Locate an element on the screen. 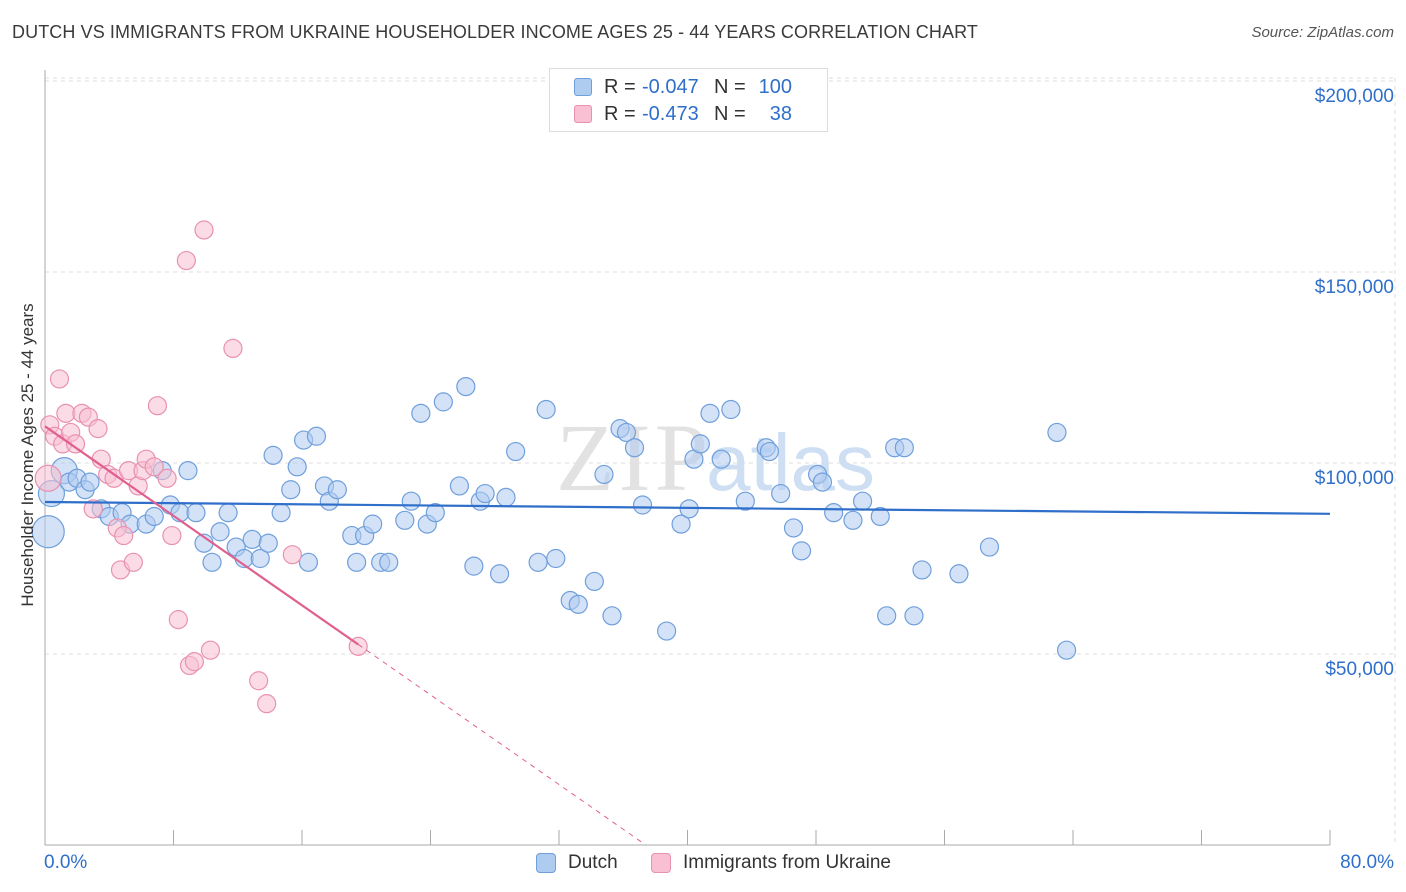 The image size is (1406, 892). legend-r-value: -0.473 is located at coordinates (670, 113).